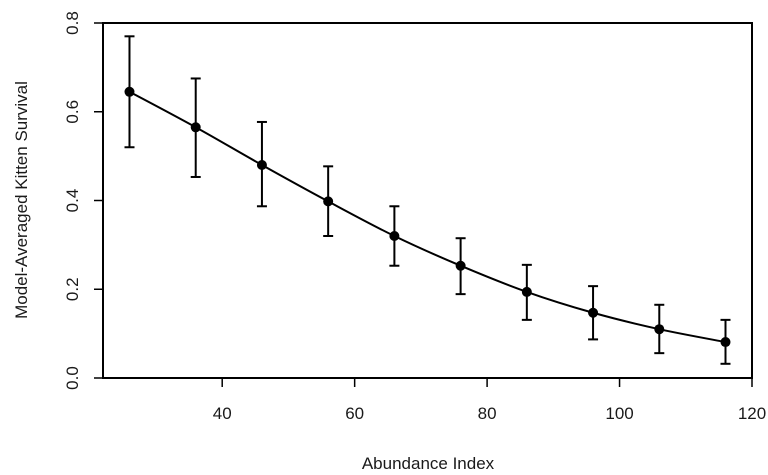 This screenshot has height=475, width=768. Describe the element at coordinates (72, 23) in the screenshot. I see `y-tick-label: 0.8` at that location.